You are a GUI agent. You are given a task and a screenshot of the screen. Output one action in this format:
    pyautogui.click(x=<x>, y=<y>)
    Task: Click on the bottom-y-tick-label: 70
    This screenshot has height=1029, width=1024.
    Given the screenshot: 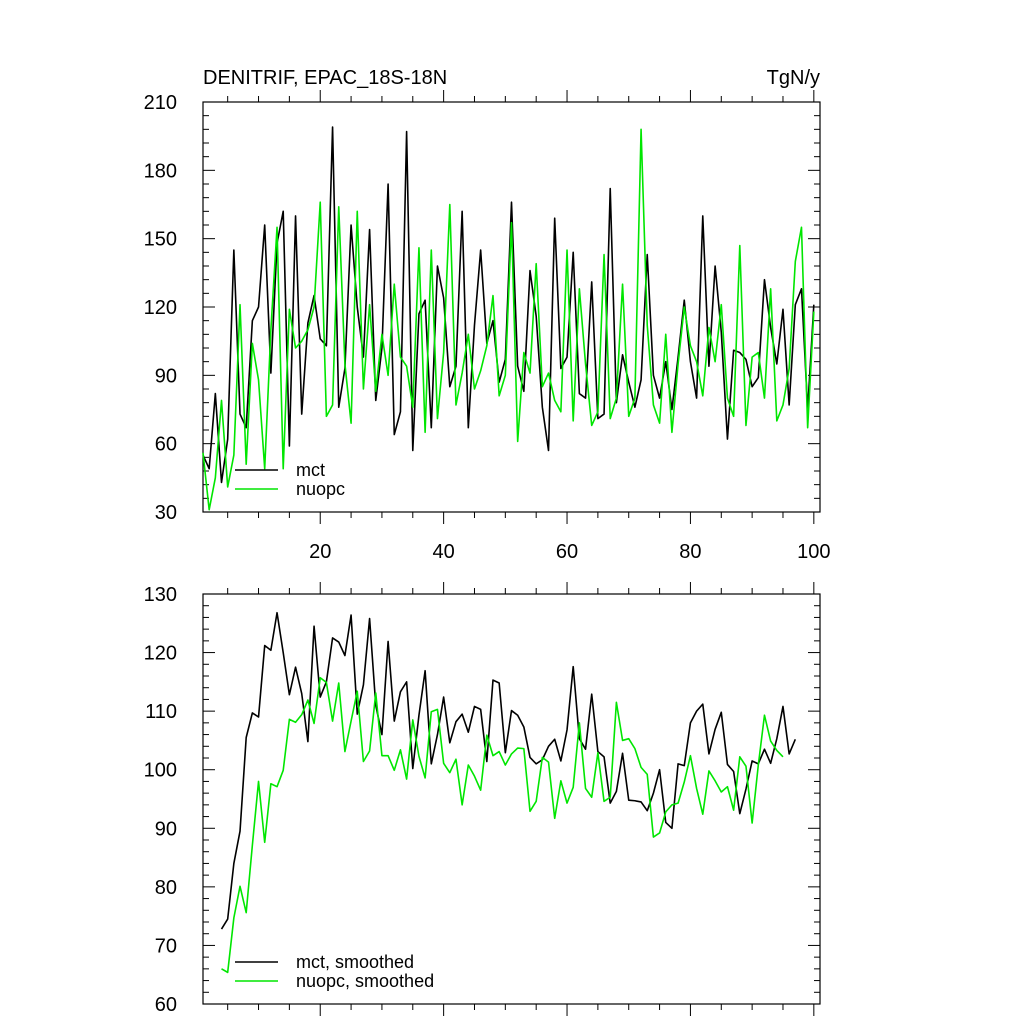 What is the action you would take?
    pyautogui.click(x=166, y=946)
    